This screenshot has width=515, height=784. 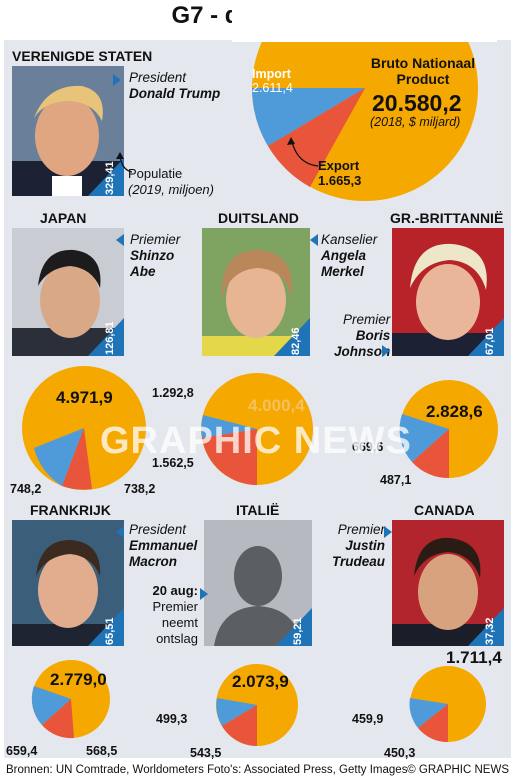 What do you see at coordinates (110, 338) in the screenshot?
I see `japan-population-value: 126,81` at bounding box center [110, 338].